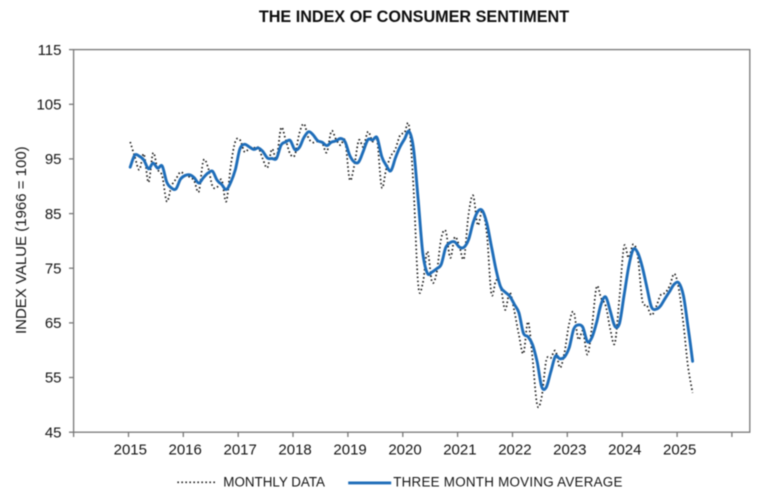 This screenshot has width=776, height=498. What do you see at coordinates (50, 50) in the screenshot?
I see `svg-text: 115` at bounding box center [50, 50].